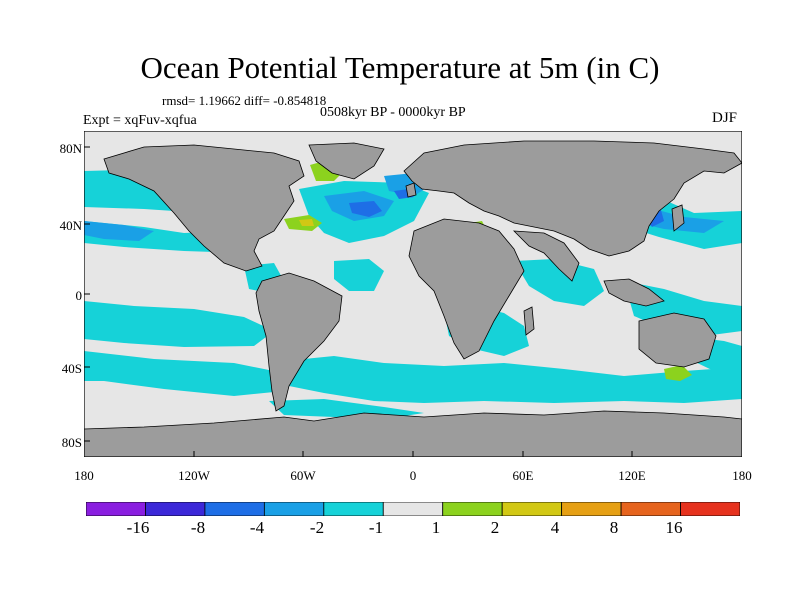 The height and width of the screenshot is (600, 800). I want to click on japan, so click(678, 218).